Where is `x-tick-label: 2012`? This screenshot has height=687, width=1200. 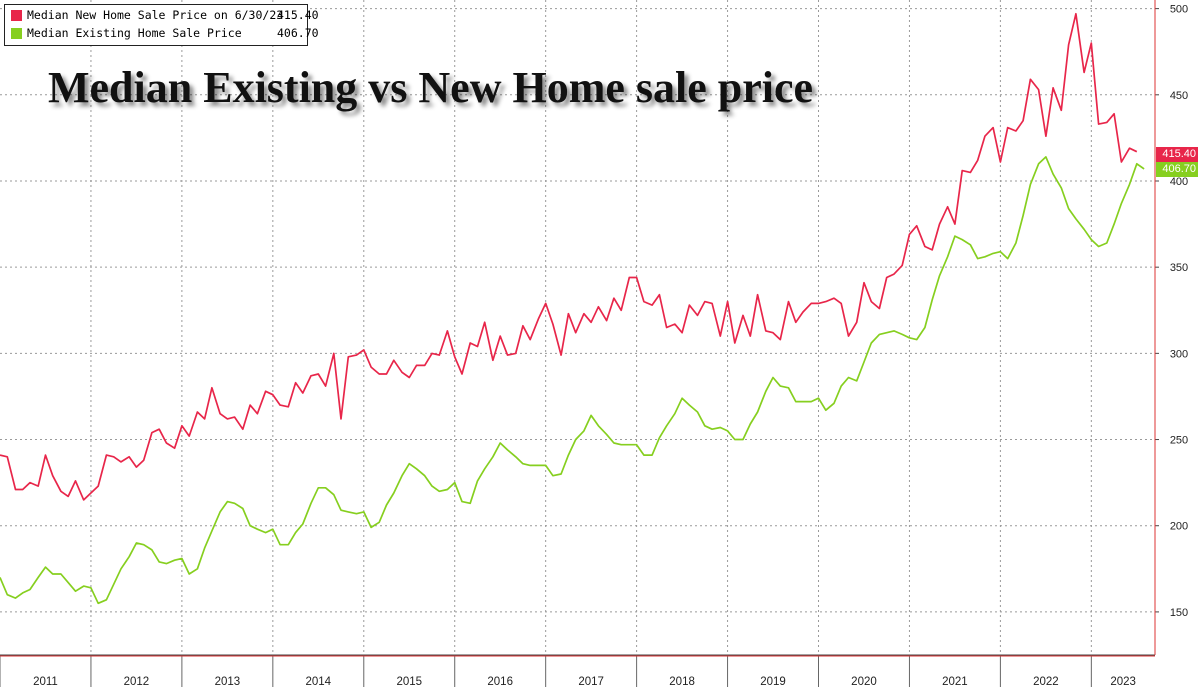 x-tick-label: 2012 is located at coordinates (137, 681).